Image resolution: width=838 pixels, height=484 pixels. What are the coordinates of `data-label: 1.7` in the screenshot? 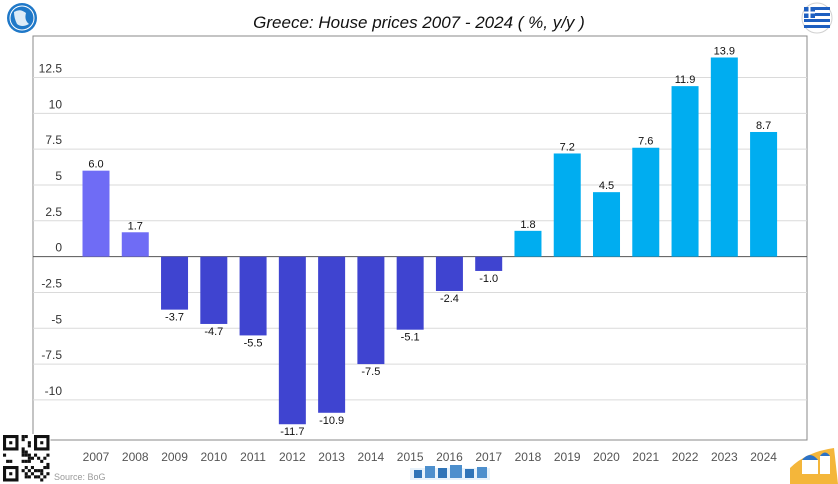 It's located at (135, 226).